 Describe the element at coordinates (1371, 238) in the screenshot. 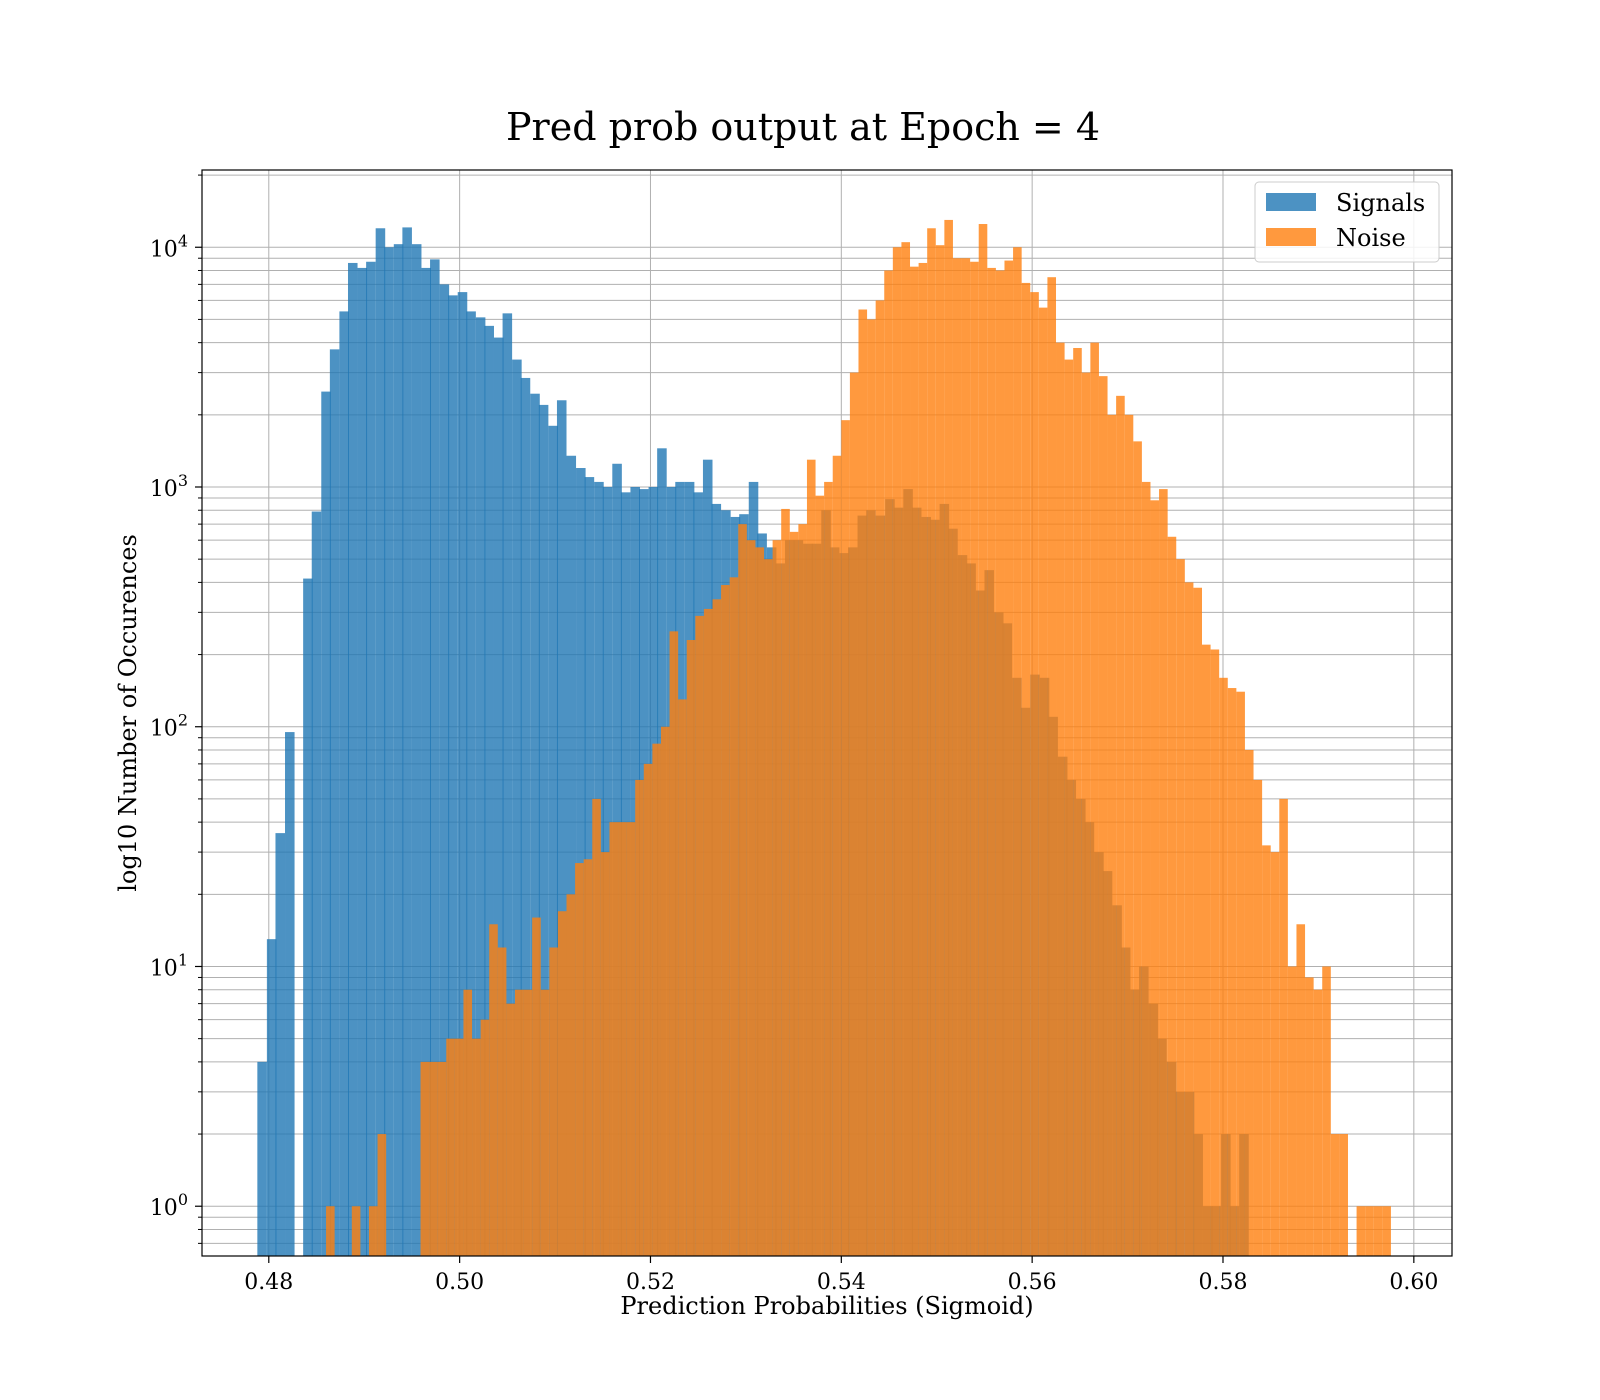

I see `legend-label-noise: Noise` at that location.